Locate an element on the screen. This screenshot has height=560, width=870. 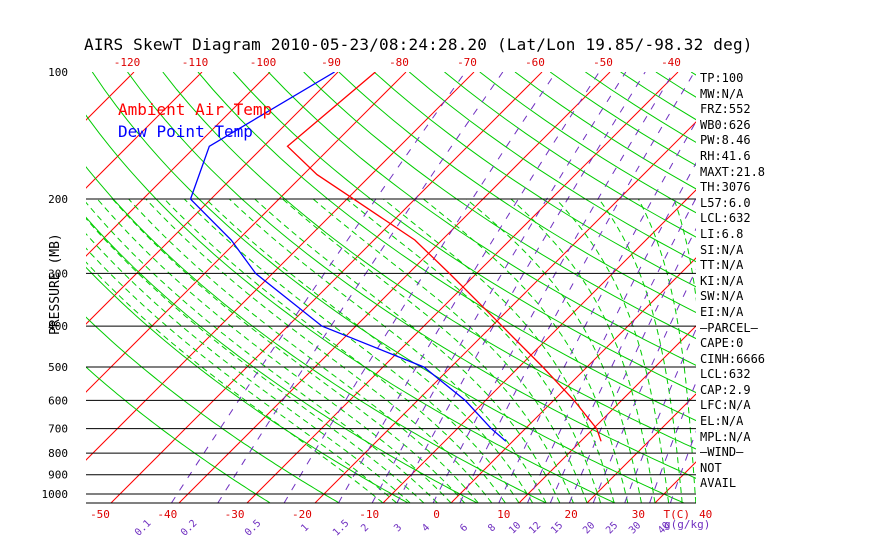
stat-item: EL:N/A is located at coordinates (722, 421).